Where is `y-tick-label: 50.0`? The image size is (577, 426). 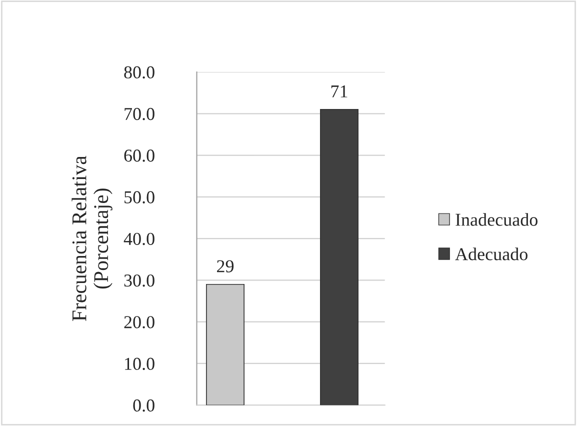 y-tick-label: 50.0 is located at coordinates (139, 197).